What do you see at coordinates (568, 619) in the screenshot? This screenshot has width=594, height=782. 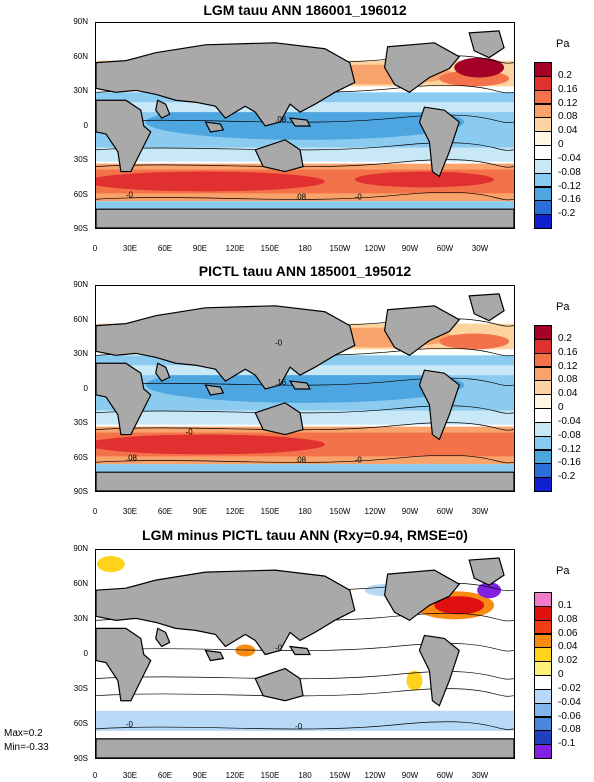 I see `colorbar-label: 0.08` at bounding box center [568, 619].